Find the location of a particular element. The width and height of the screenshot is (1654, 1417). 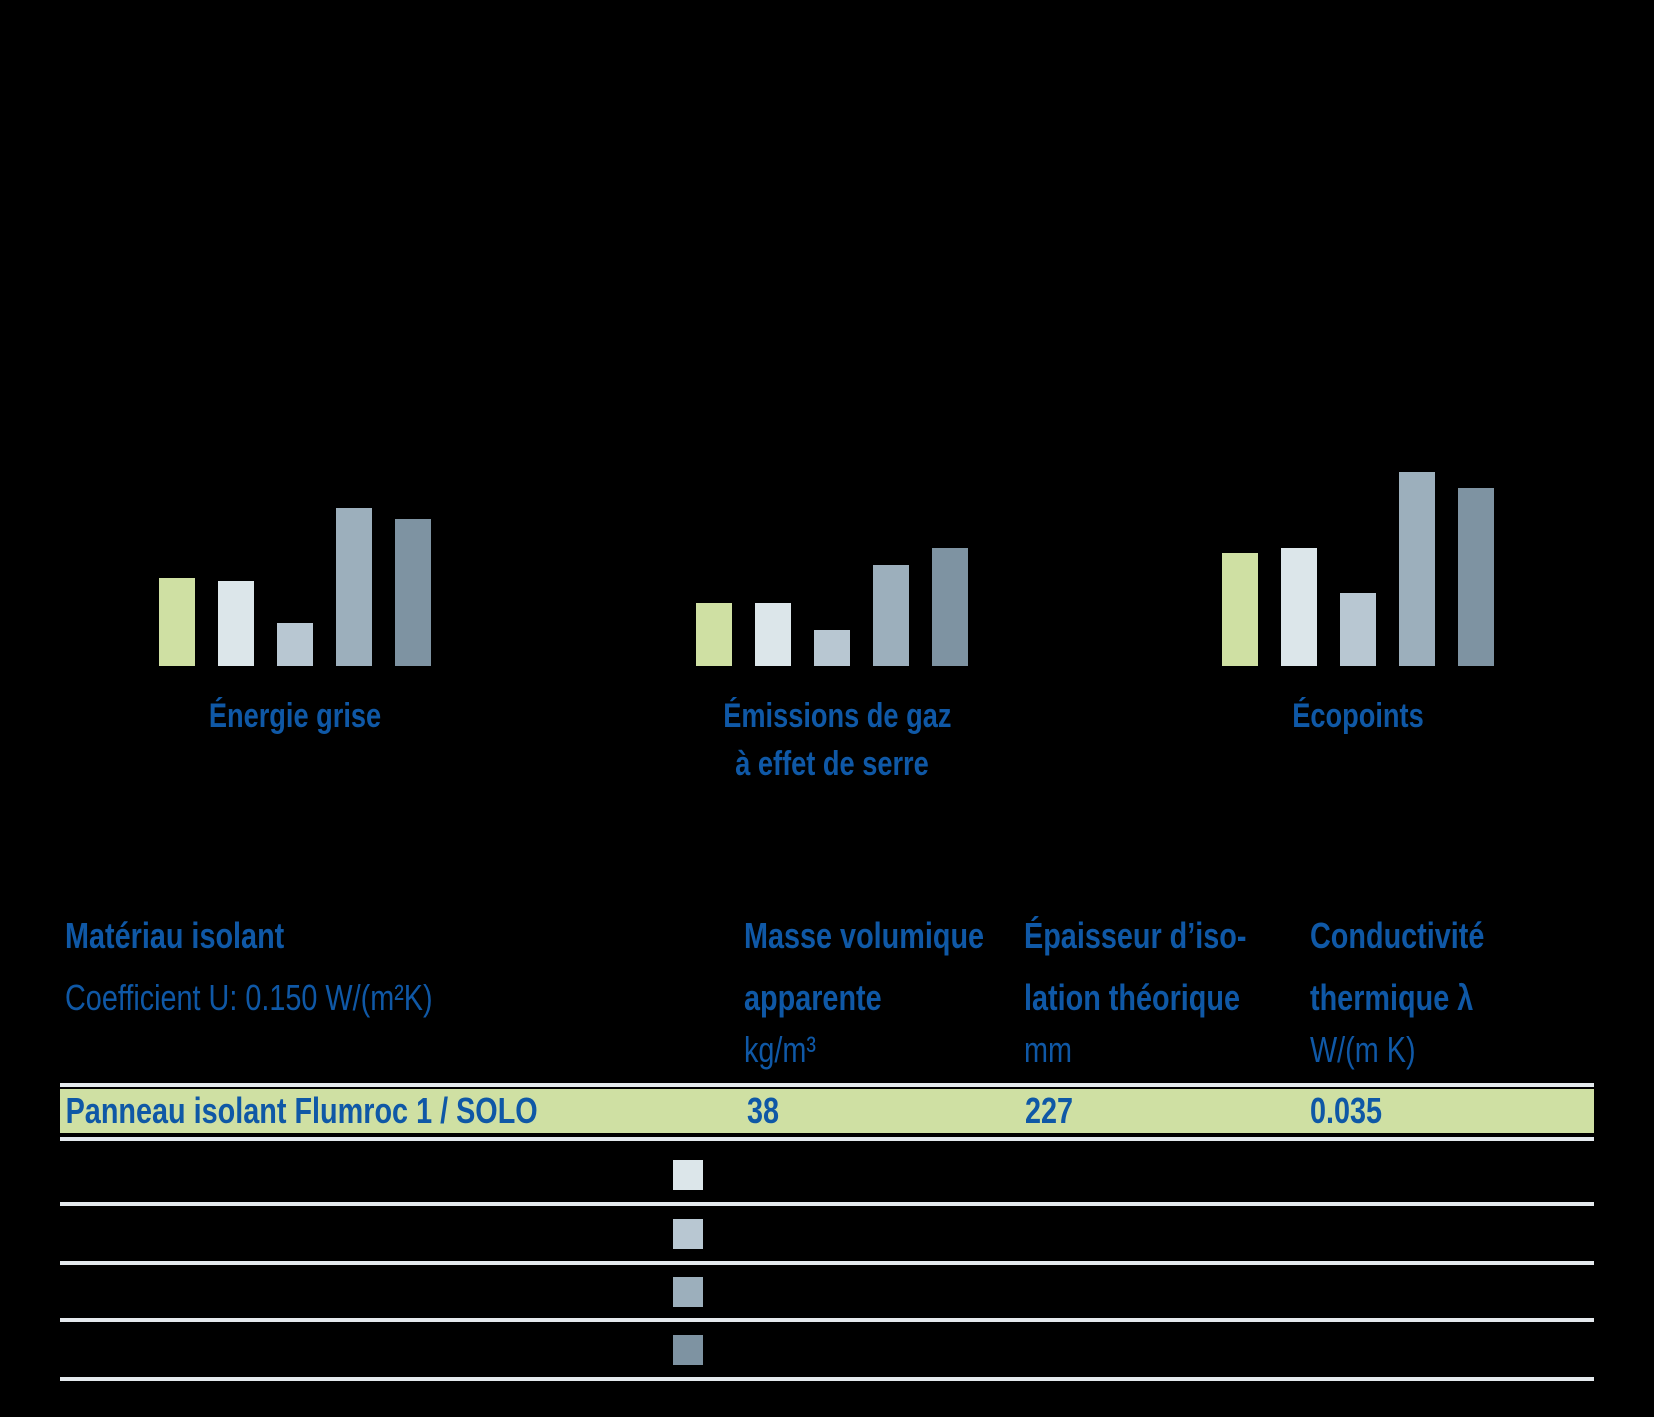

value-conductivite: 0.035 is located at coordinates (1346, 1110).